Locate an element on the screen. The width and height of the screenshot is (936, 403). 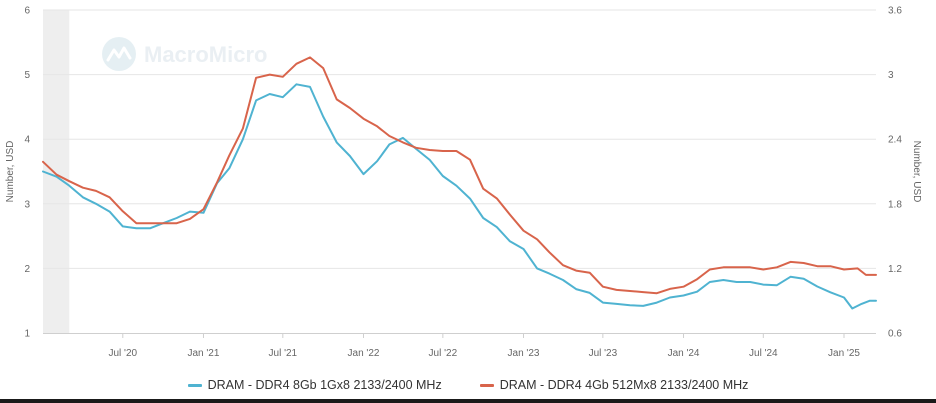
left-axis-ticks: 1 2 3 4 5 6 is located at coordinates (27, 173).